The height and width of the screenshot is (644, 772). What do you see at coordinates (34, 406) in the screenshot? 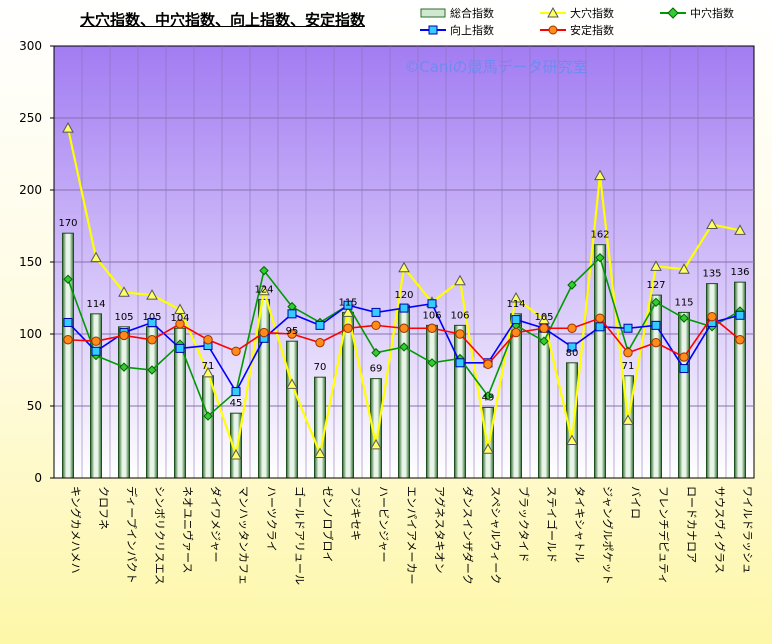
I see `y-tick-label: 50` at bounding box center [34, 406].